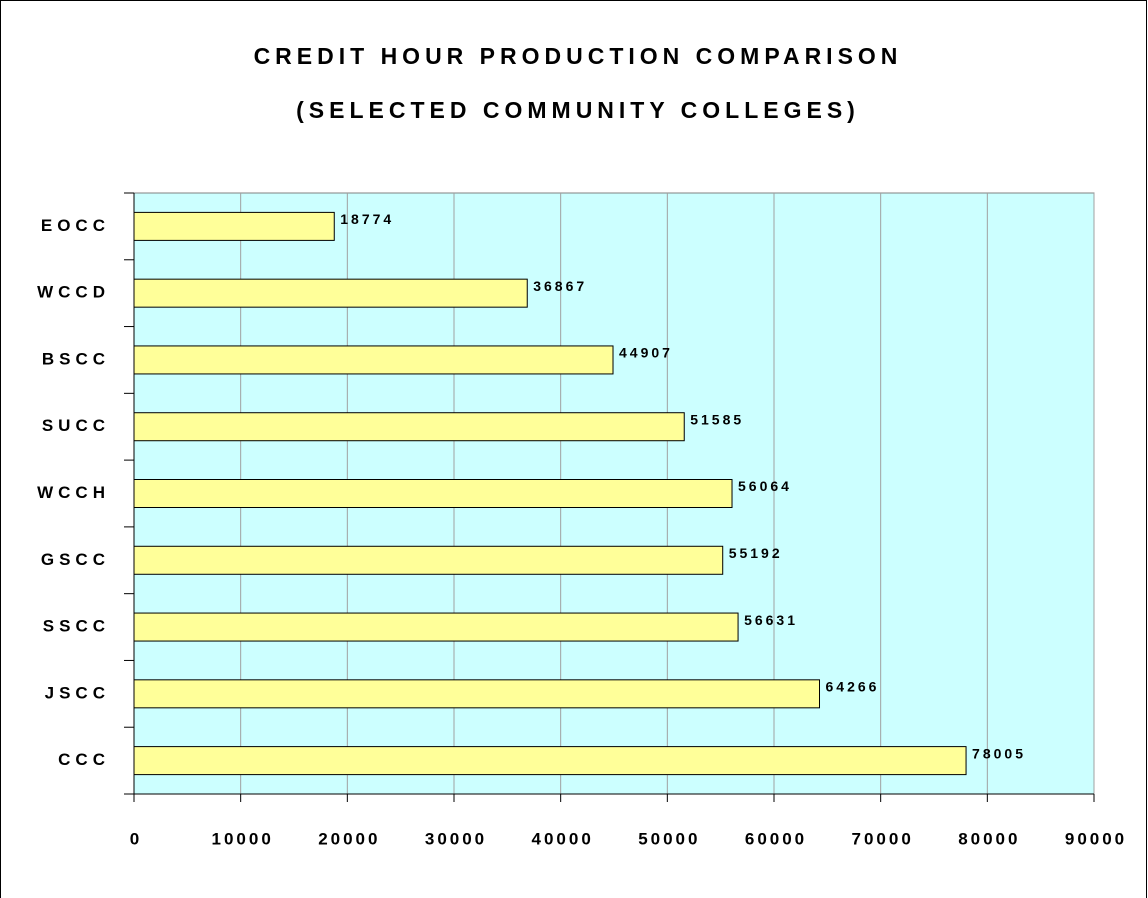  What do you see at coordinates (563, 838) in the screenshot?
I see `x-tick-label: 40000` at bounding box center [563, 838].